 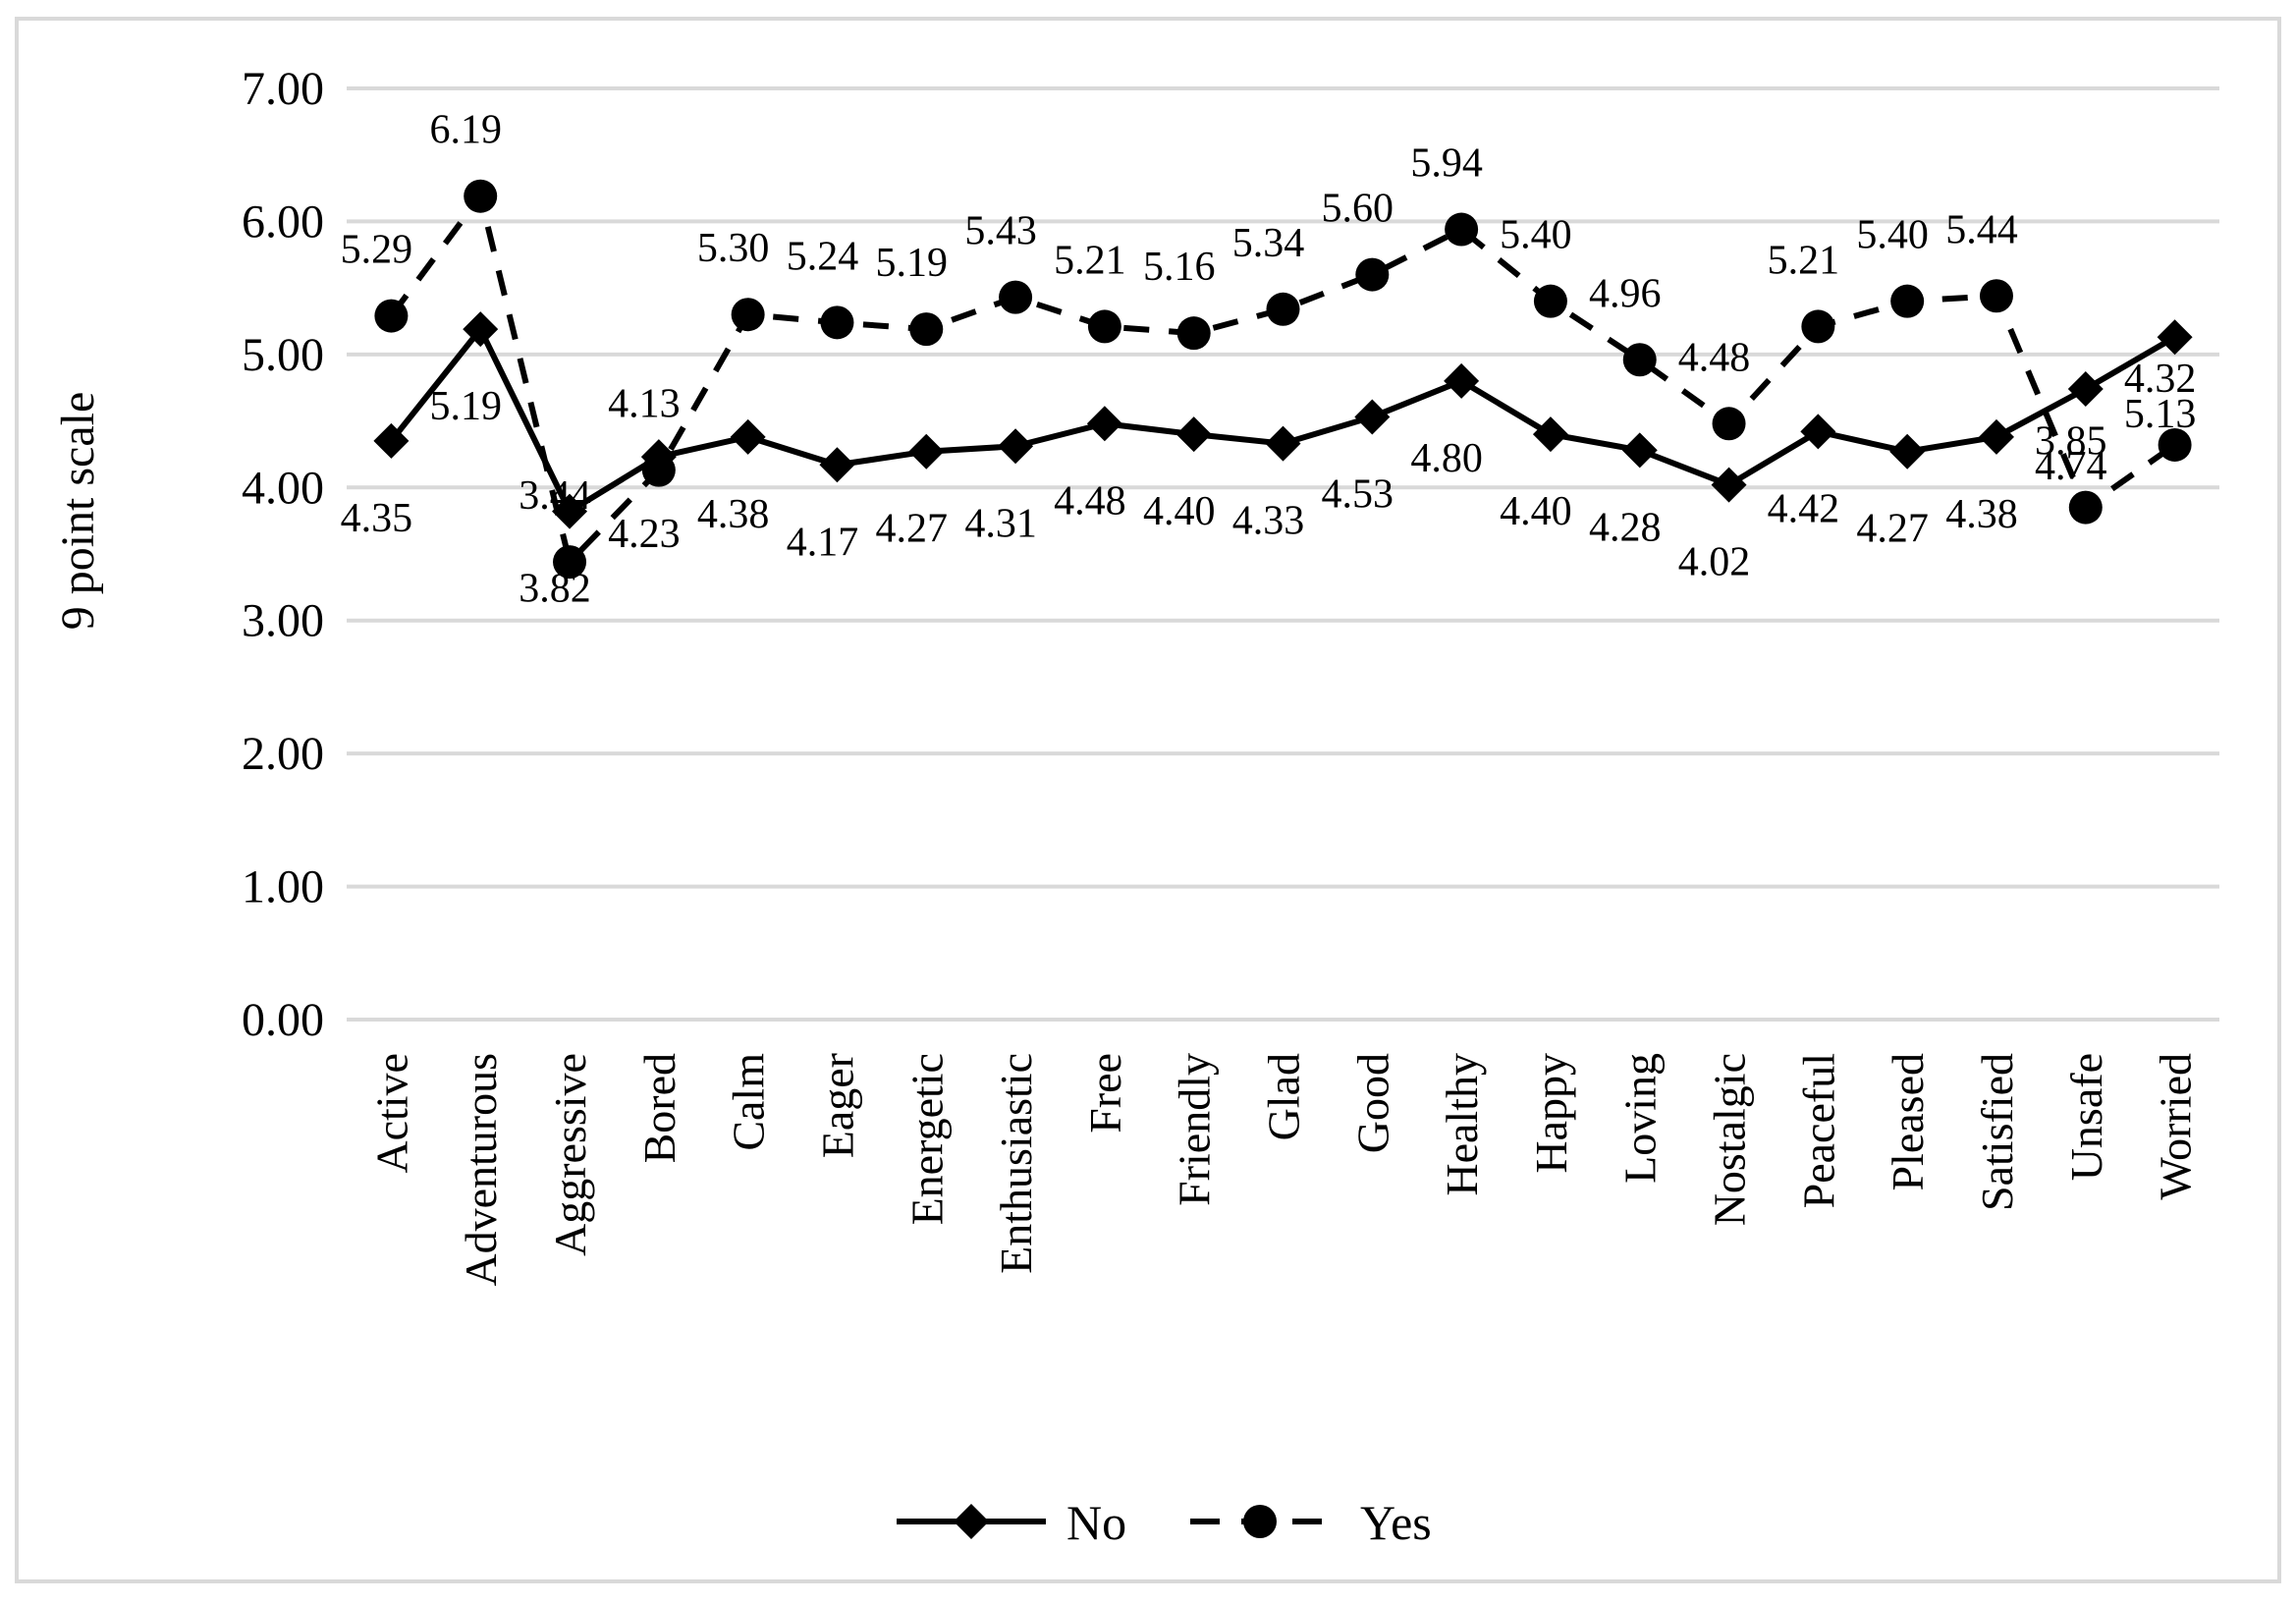 I want to click on x-axis-category-label: Friendly, so click(x=1195, y=1129).